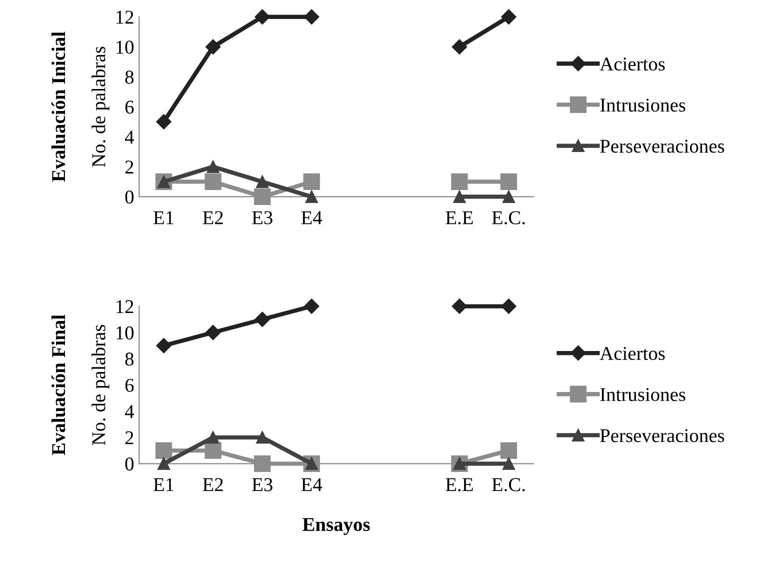  Describe the element at coordinates (336, 527) in the screenshot. I see `x-axis-title: Ensayos` at that location.